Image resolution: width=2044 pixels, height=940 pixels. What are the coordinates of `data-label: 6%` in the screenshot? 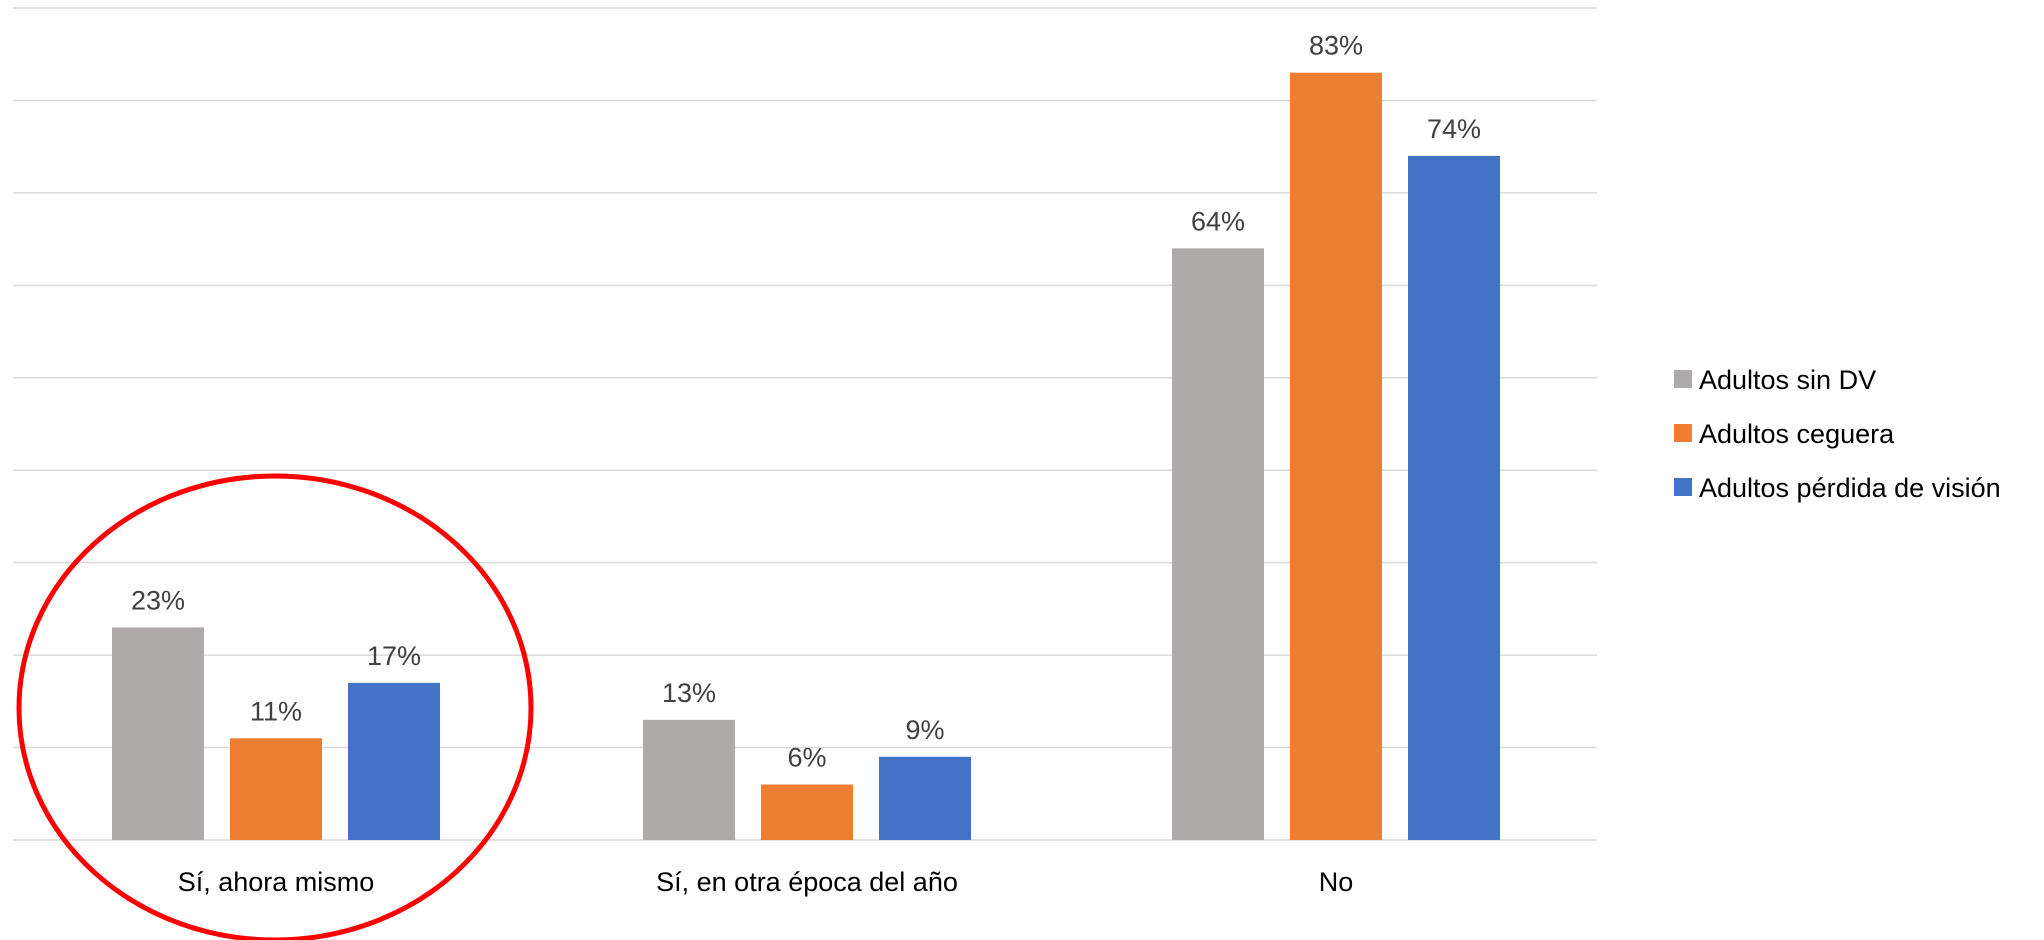 It's located at (806, 758).